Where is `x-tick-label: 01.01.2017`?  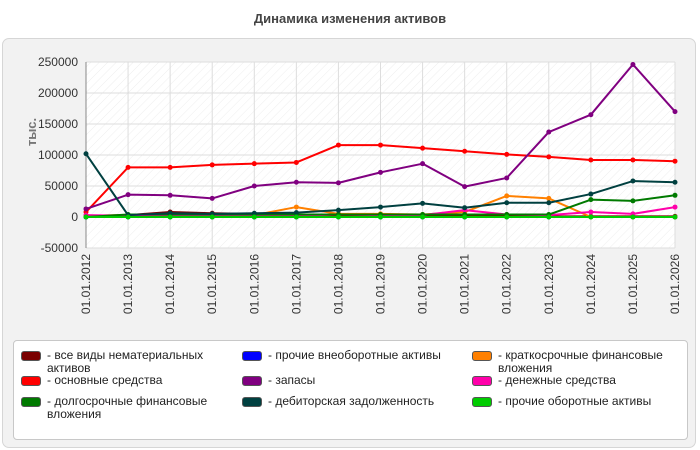 x-tick-label: 01.01.2017 is located at coordinates (296, 284).